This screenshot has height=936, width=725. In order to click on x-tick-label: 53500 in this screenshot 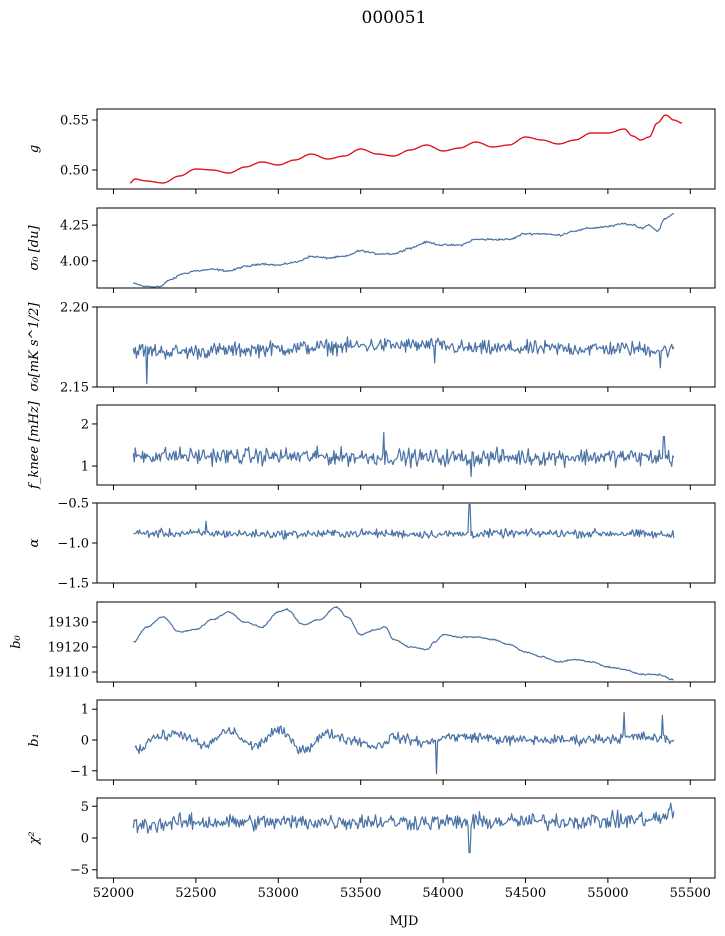, I will do `click(360, 893)`.